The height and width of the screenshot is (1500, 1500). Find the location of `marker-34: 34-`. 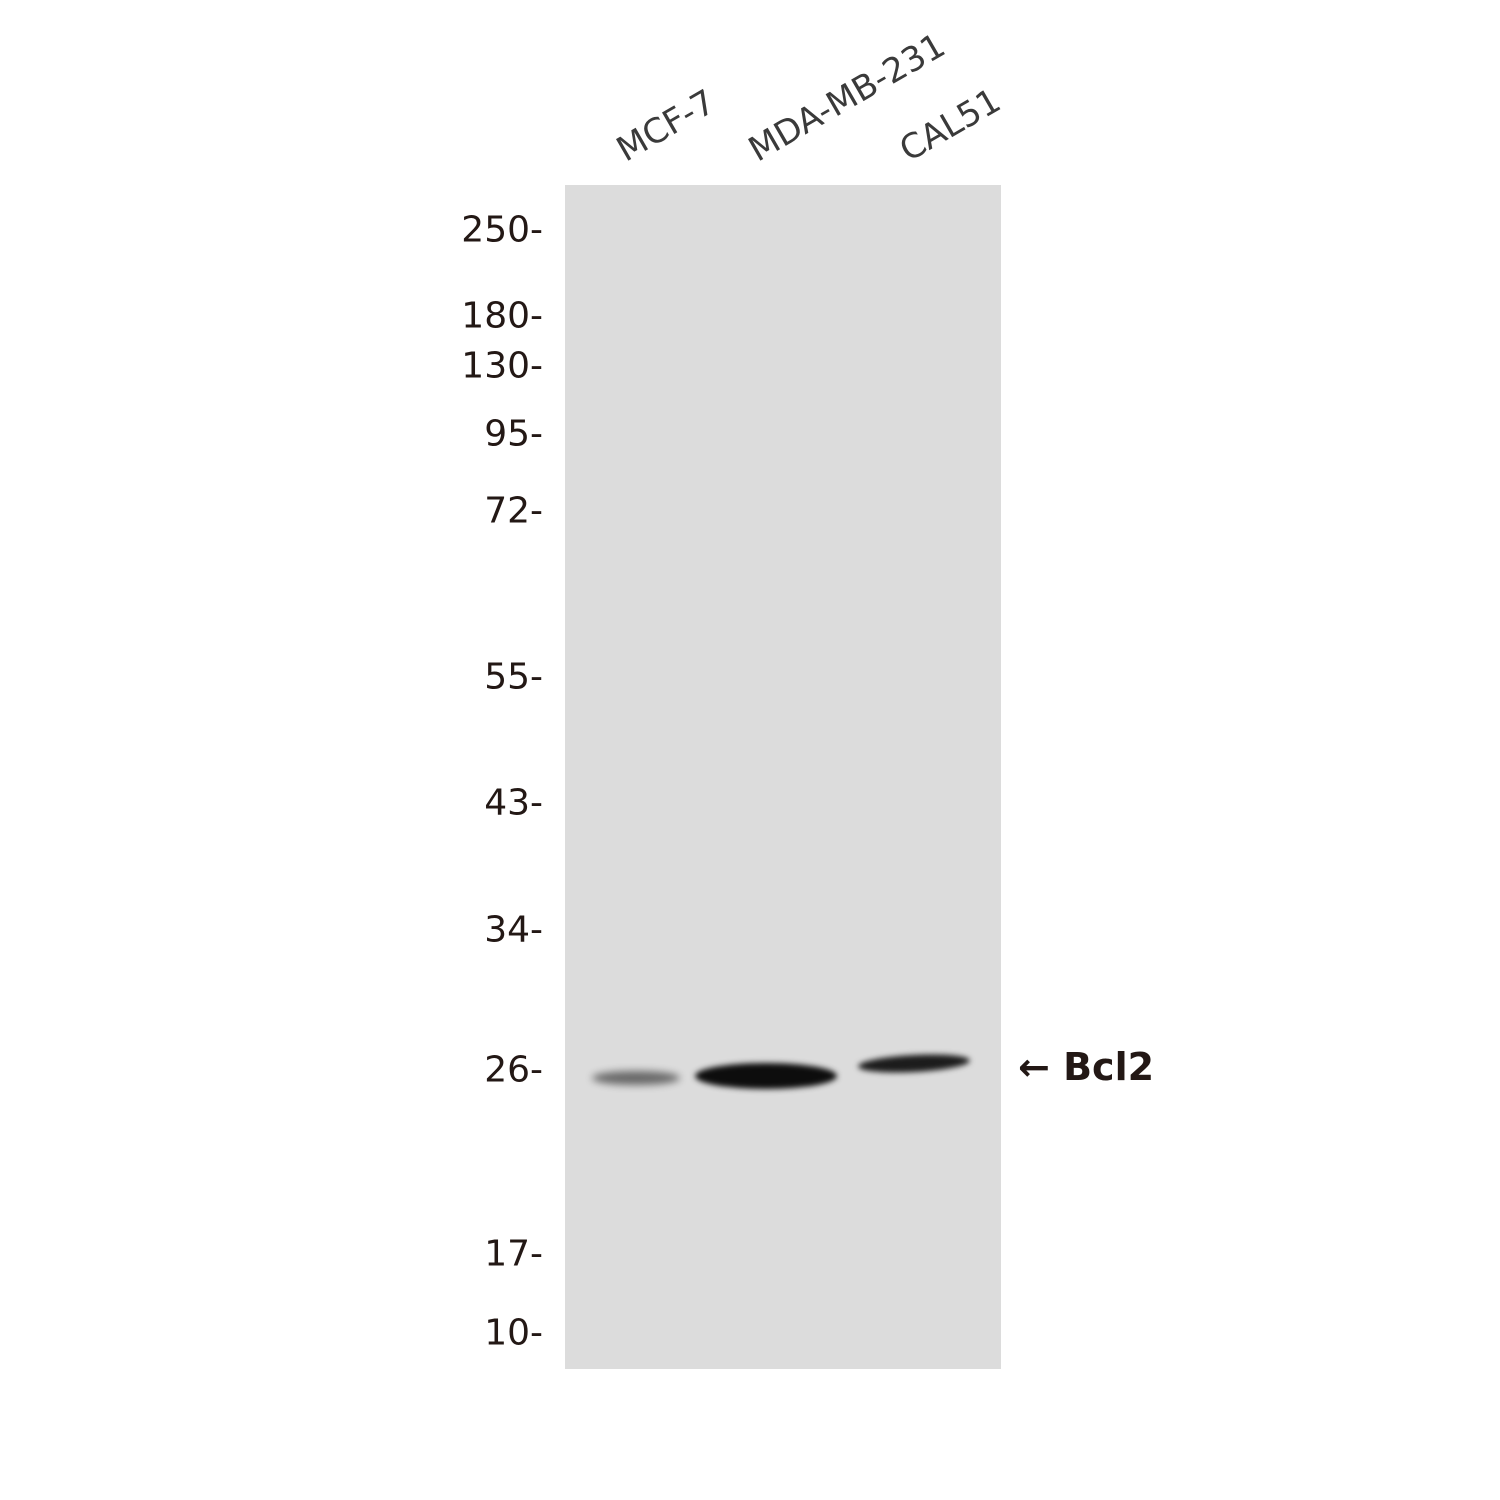

marker-34: 34- is located at coordinates (513, 930).